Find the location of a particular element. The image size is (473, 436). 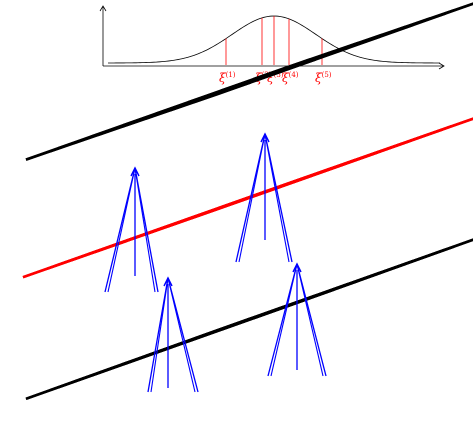

arrow-lower-left-arrowhead is located at coordinates (168, 281).